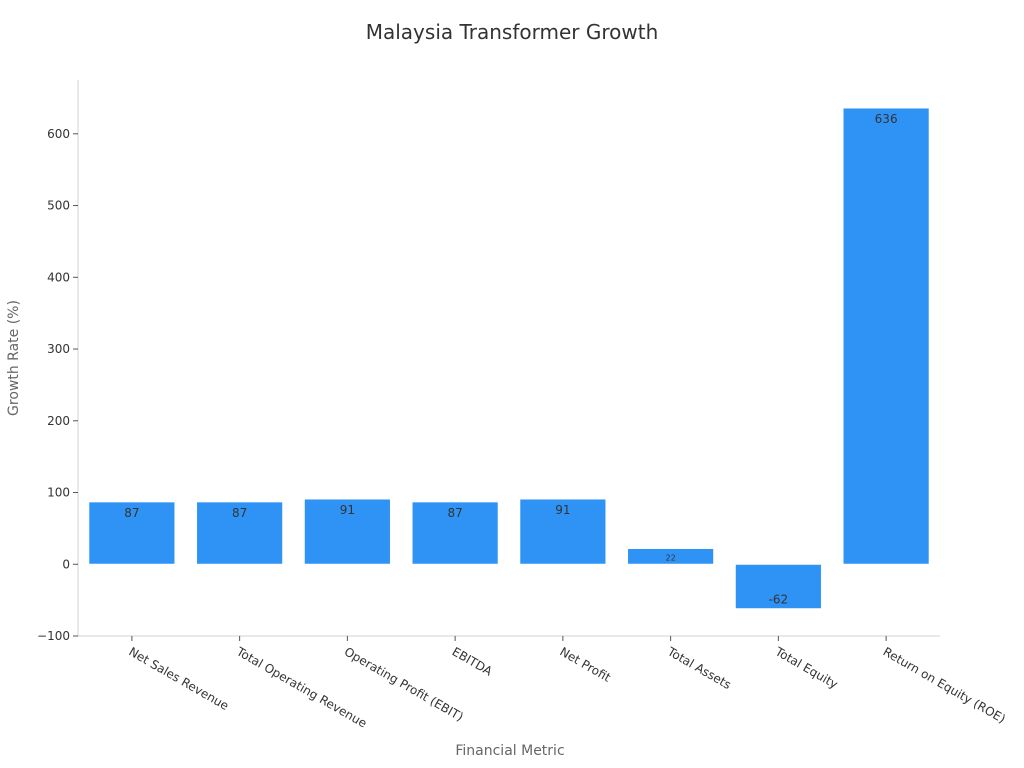 The image size is (1024, 768). What do you see at coordinates (509, 751) in the screenshot?
I see `x-axis-title: Financial Metric` at bounding box center [509, 751].